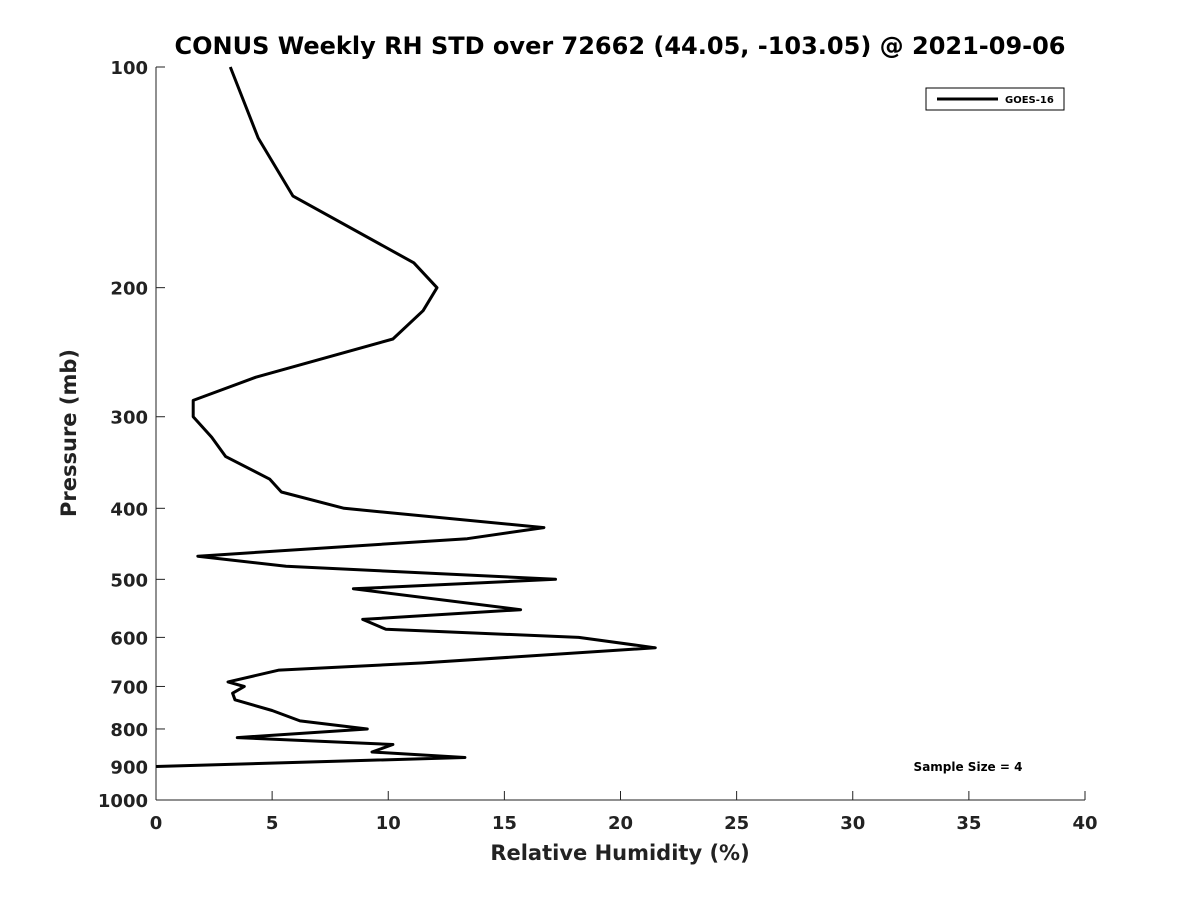  Describe the element at coordinates (123, 801) in the screenshot. I see `y-tick-label: 1000` at that location.